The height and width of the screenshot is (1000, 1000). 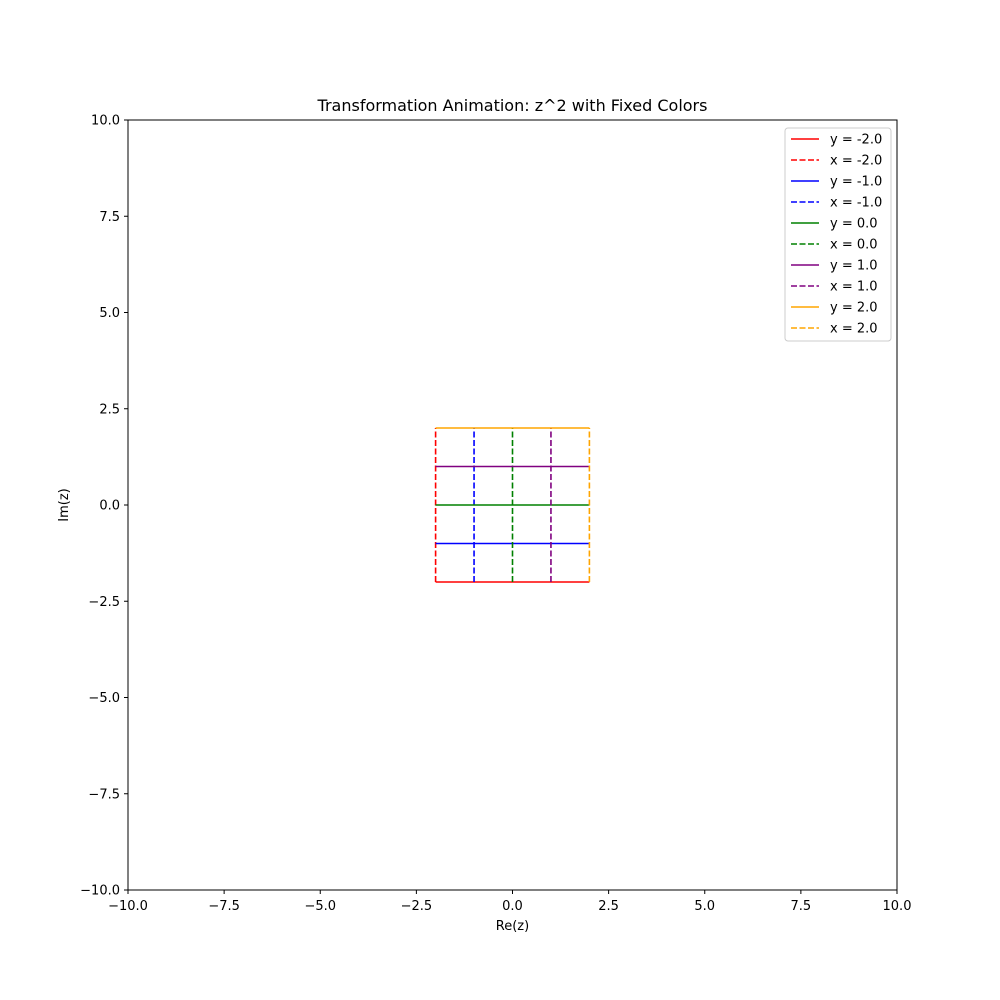 What do you see at coordinates (854, 266) in the screenshot?
I see `legend-entry-label: y = 1.0` at bounding box center [854, 266].